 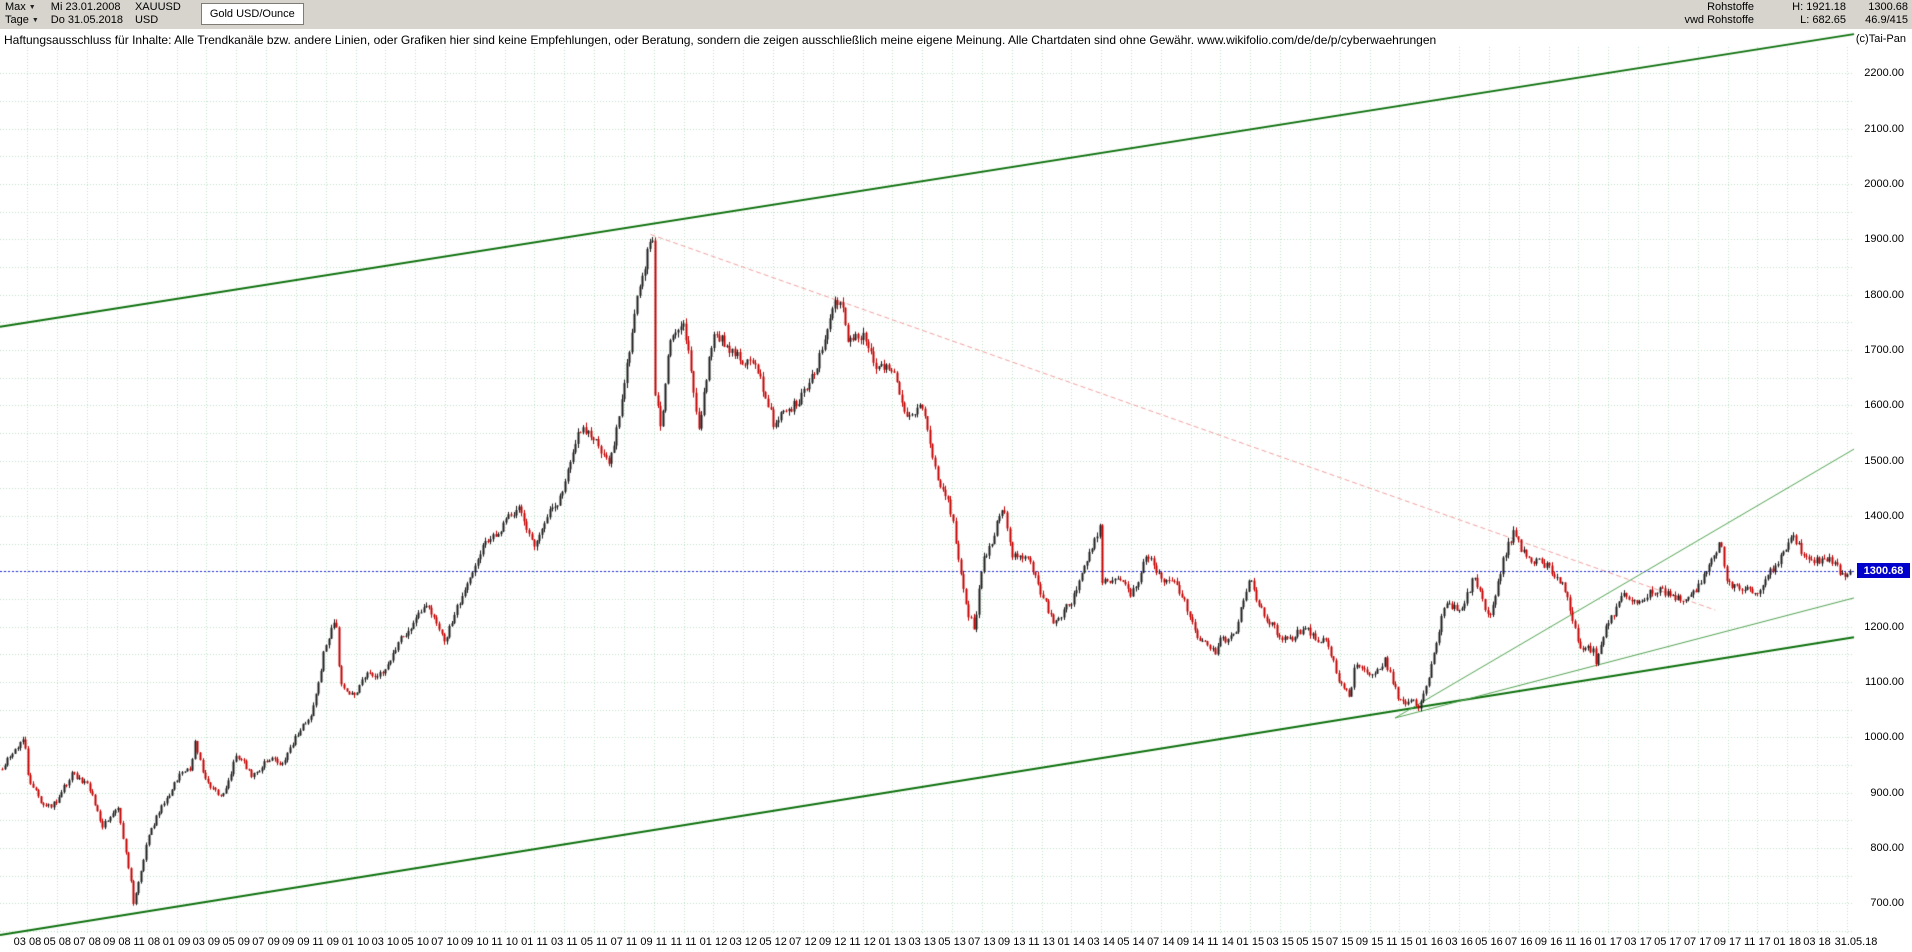 What do you see at coordinates (1340, 942) in the screenshot?
I see `x-axis-label: 07 15` at bounding box center [1340, 942].